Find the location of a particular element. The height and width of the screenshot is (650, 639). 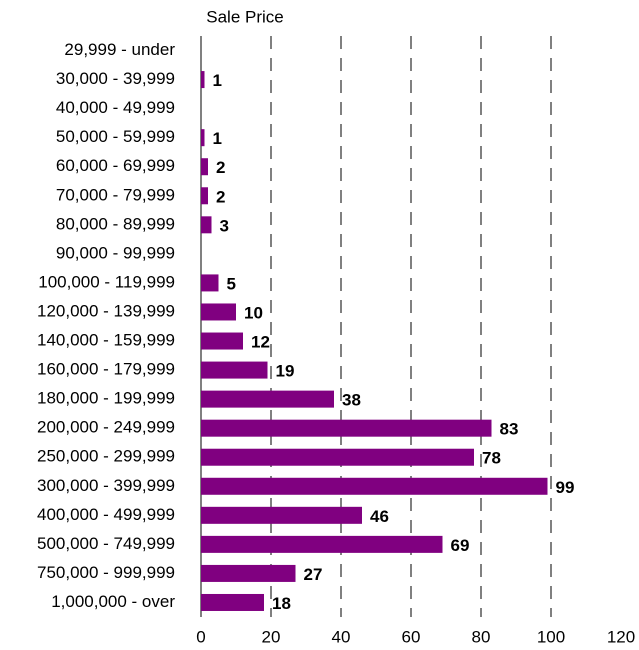

y-tick-label: 250,000 - 299,999 is located at coordinates (106, 456).